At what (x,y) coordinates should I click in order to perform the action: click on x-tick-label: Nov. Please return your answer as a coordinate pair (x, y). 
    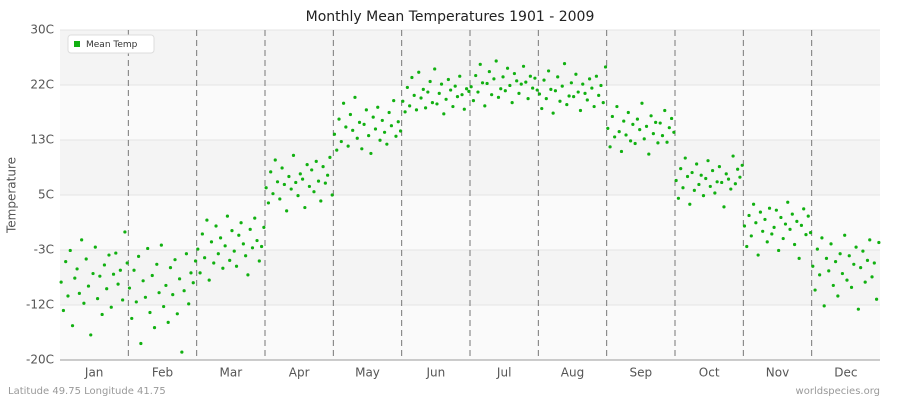
    Looking at the image, I should click on (777, 373).